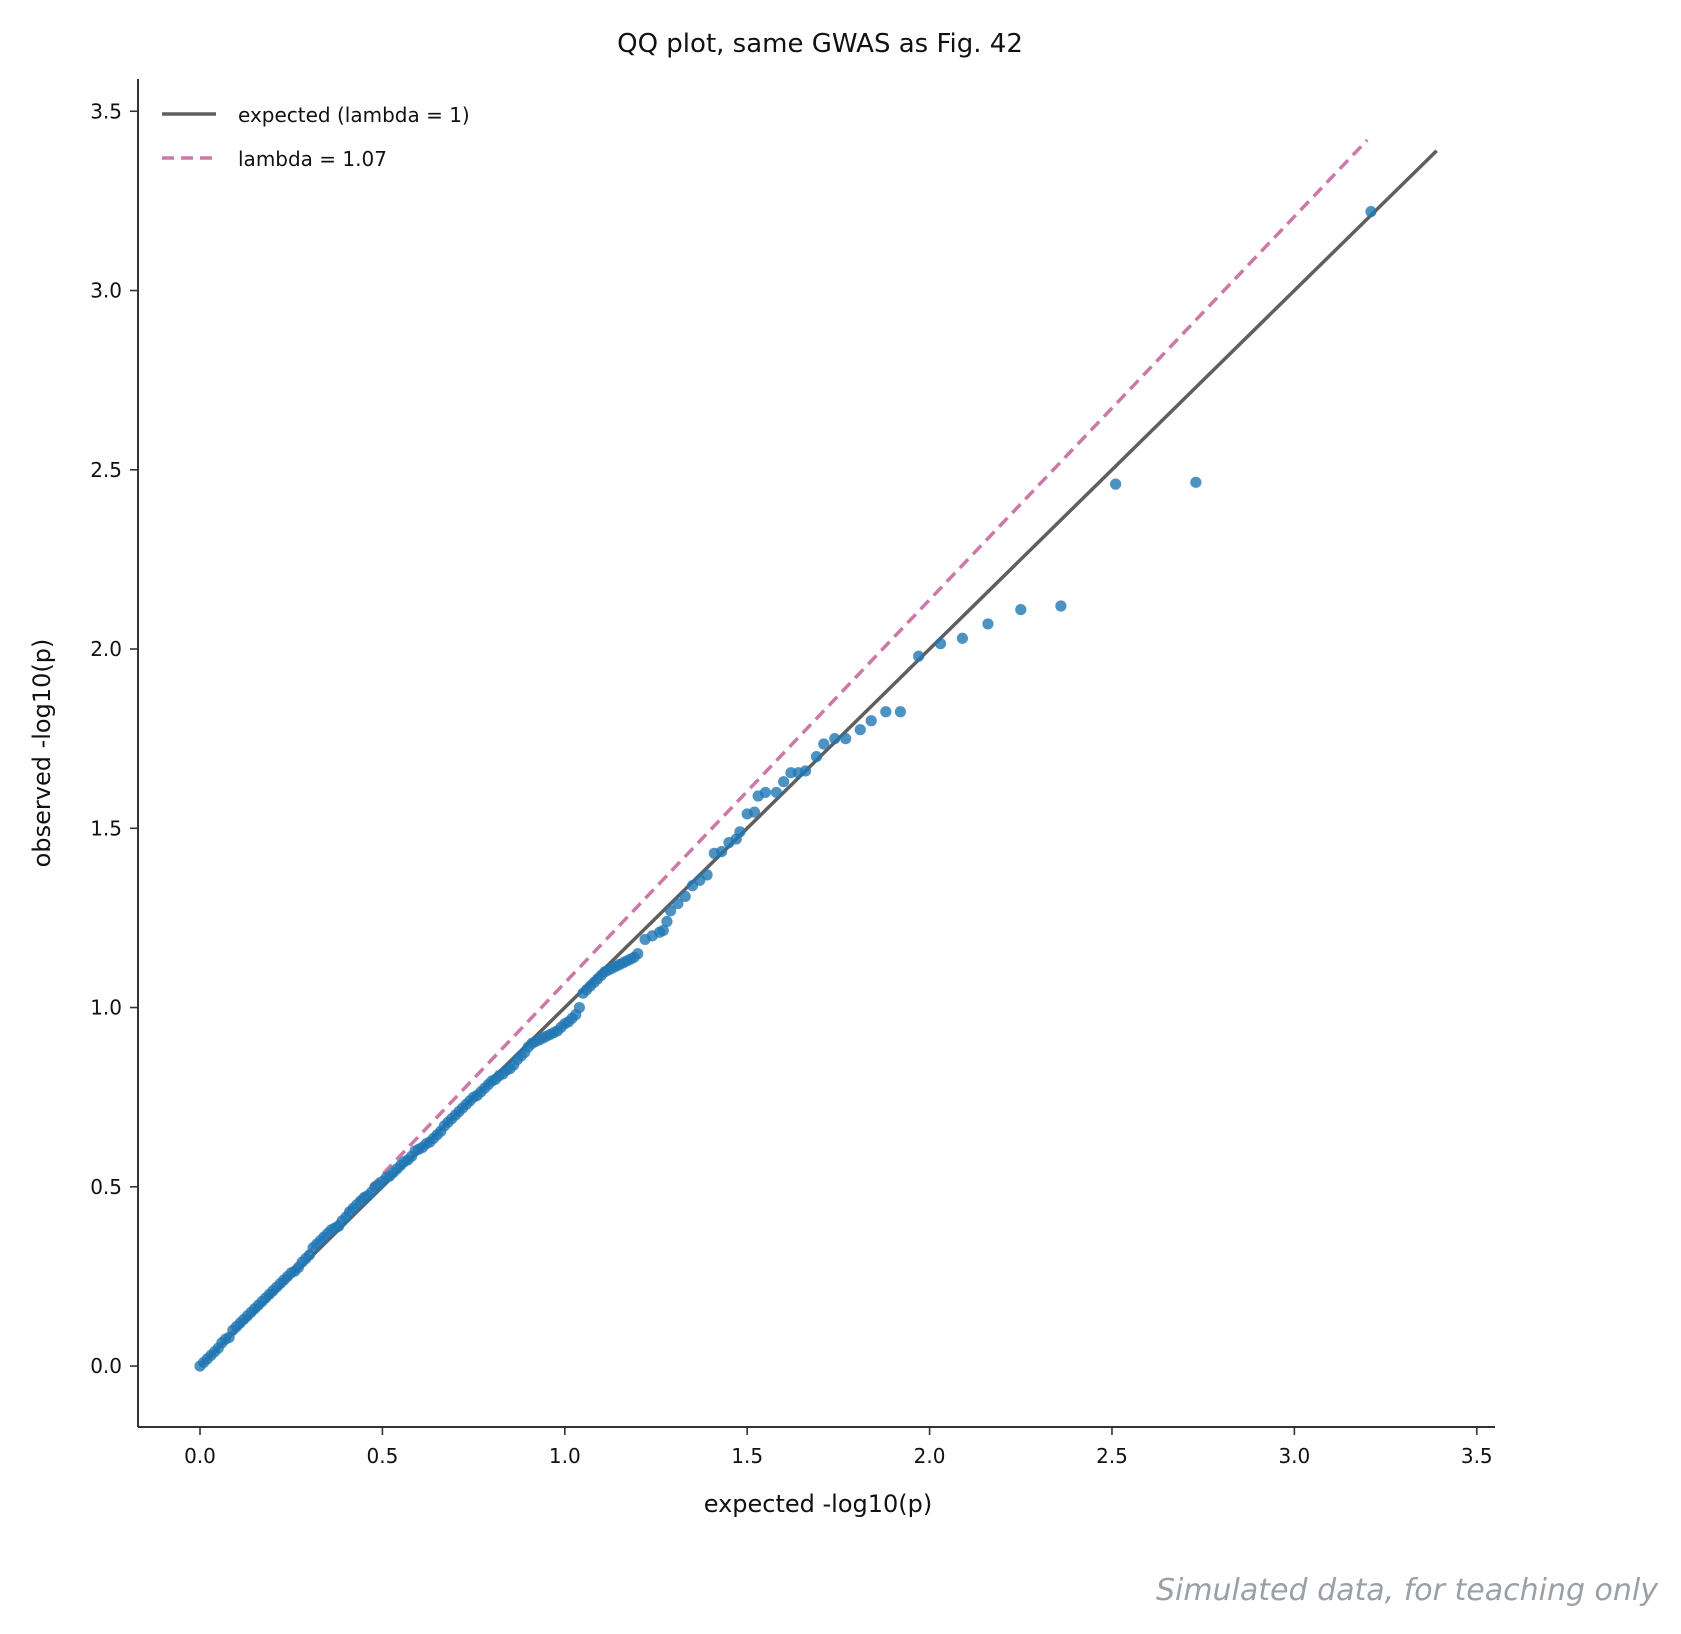  What do you see at coordinates (1294, 1456) in the screenshot?
I see `x-tick-label: 3.0` at bounding box center [1294, 1456].